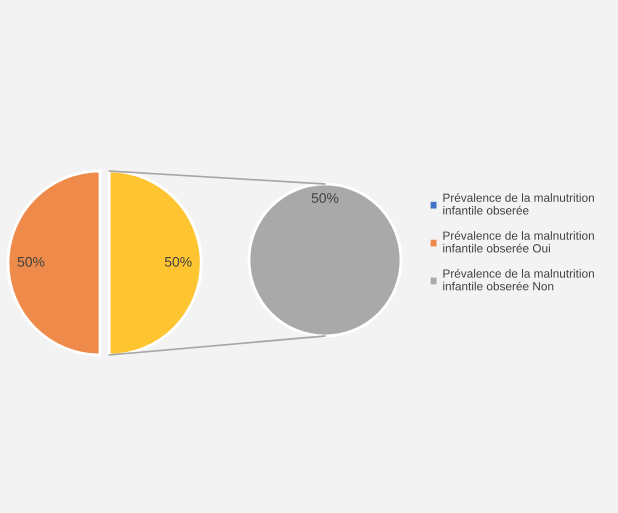  Describe the element at coordinates (518, 279) in the screenshot. I see `legend-label: Prévalence de la malnutrition infantile obserée Non` at that location.